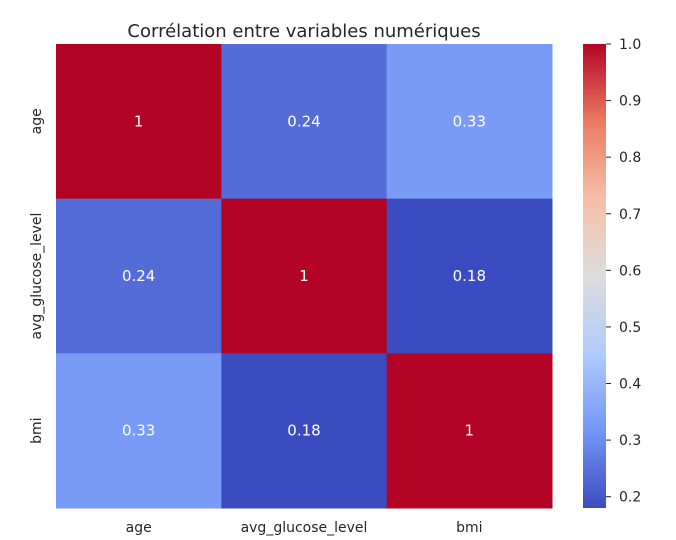 The width and height of the screenshot is (676, 540). What do you see at coordinates (630, 102) in the screenshot?
I see `colorbar-tick-label: 0.9` at bounding box center [630, 102].